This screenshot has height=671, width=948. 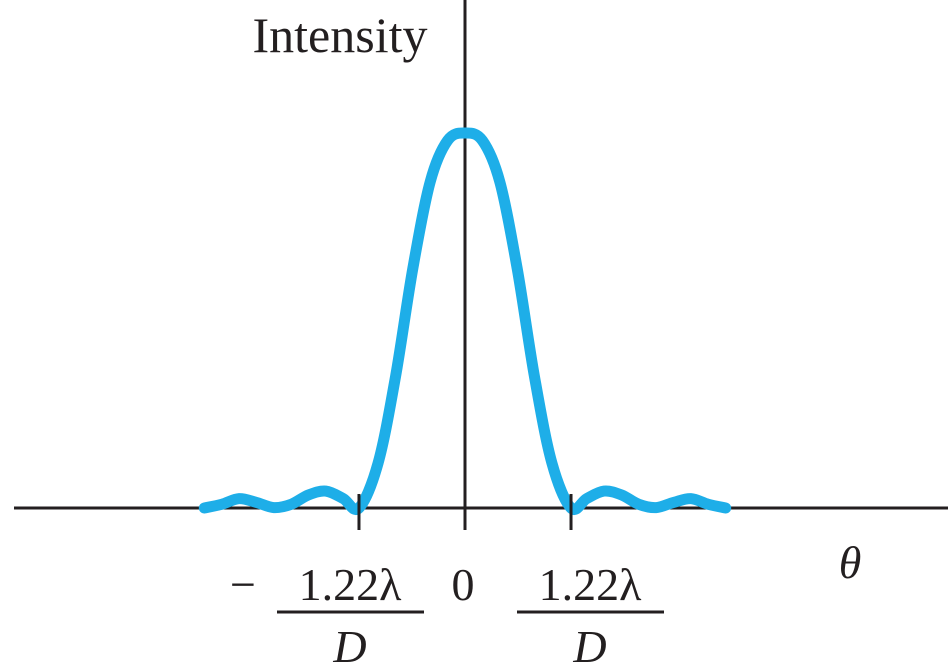 I want to click on tick-label-neg-numerator: 1.22λ, so click(x=351, y=584).